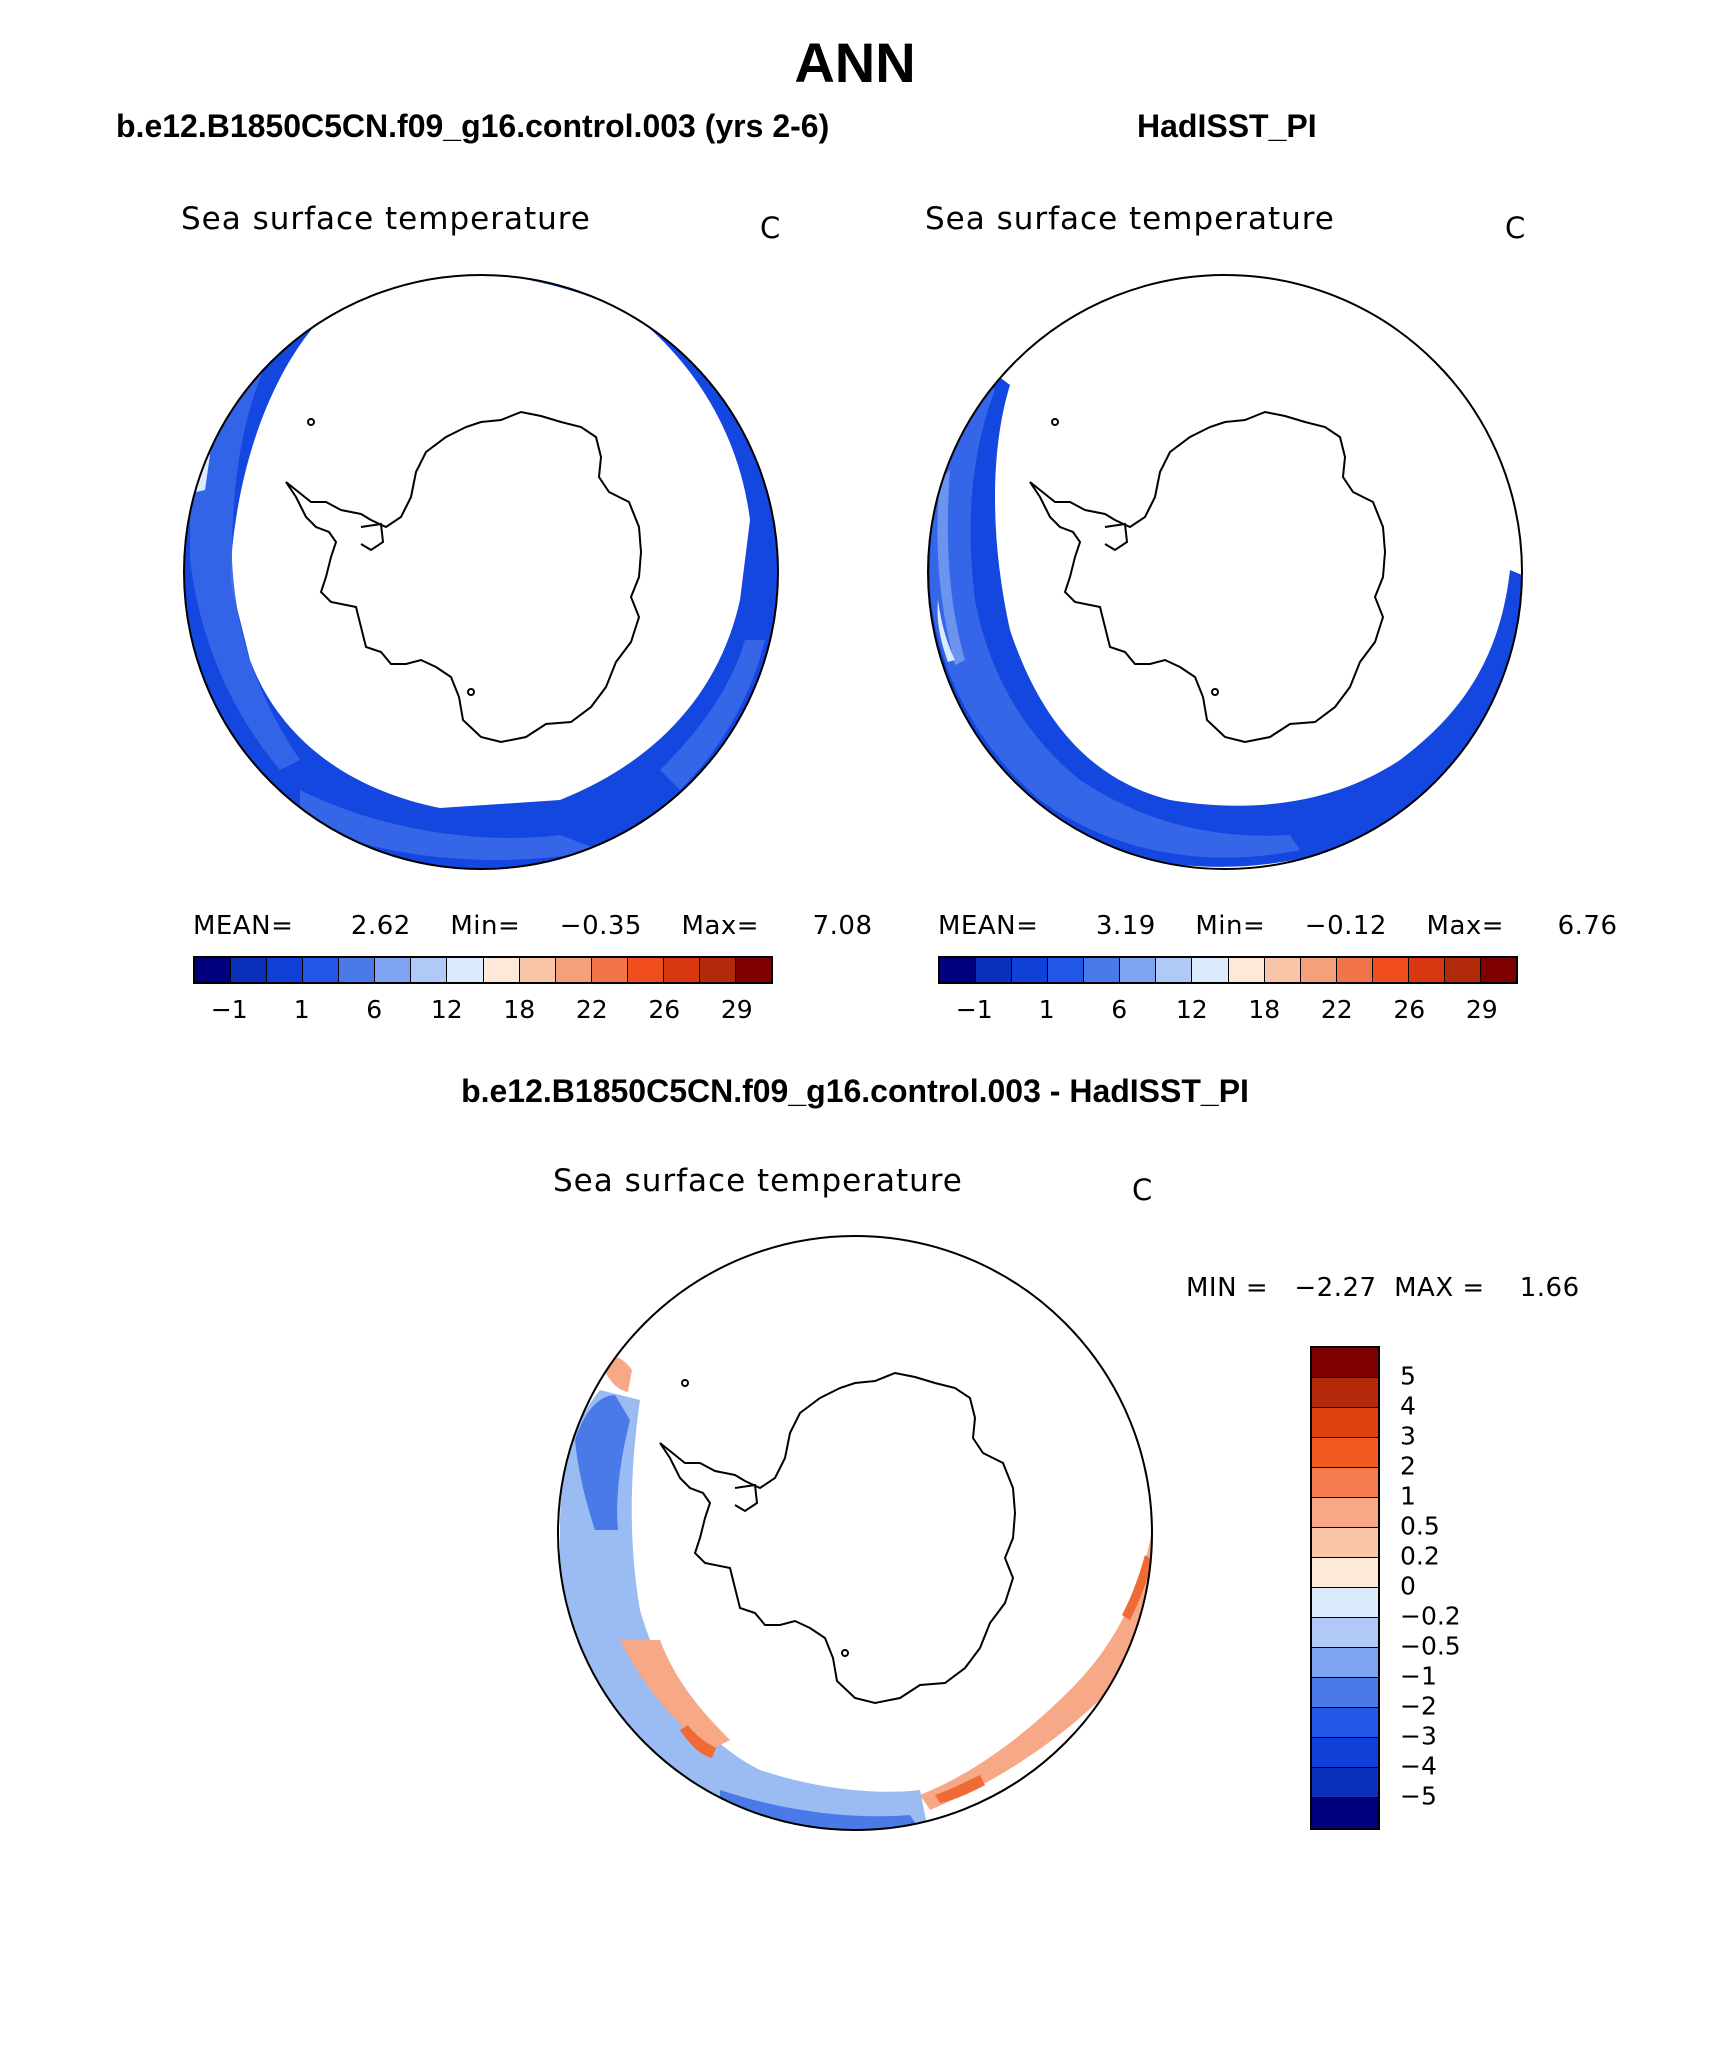  I want to click on diff-colorbar-level-label: −4, so click(1418, 1766).